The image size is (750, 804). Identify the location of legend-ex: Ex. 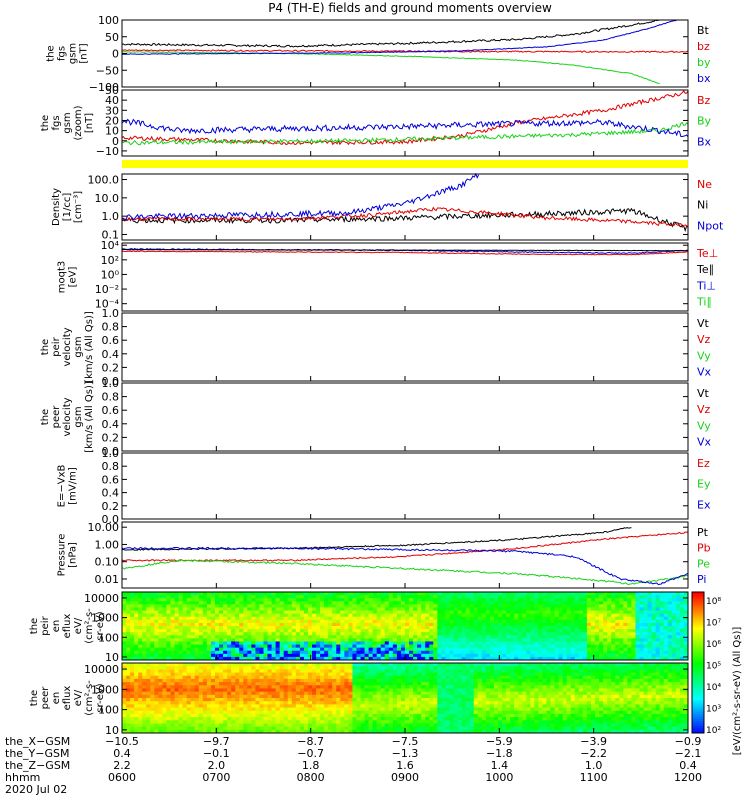
(704, 504).